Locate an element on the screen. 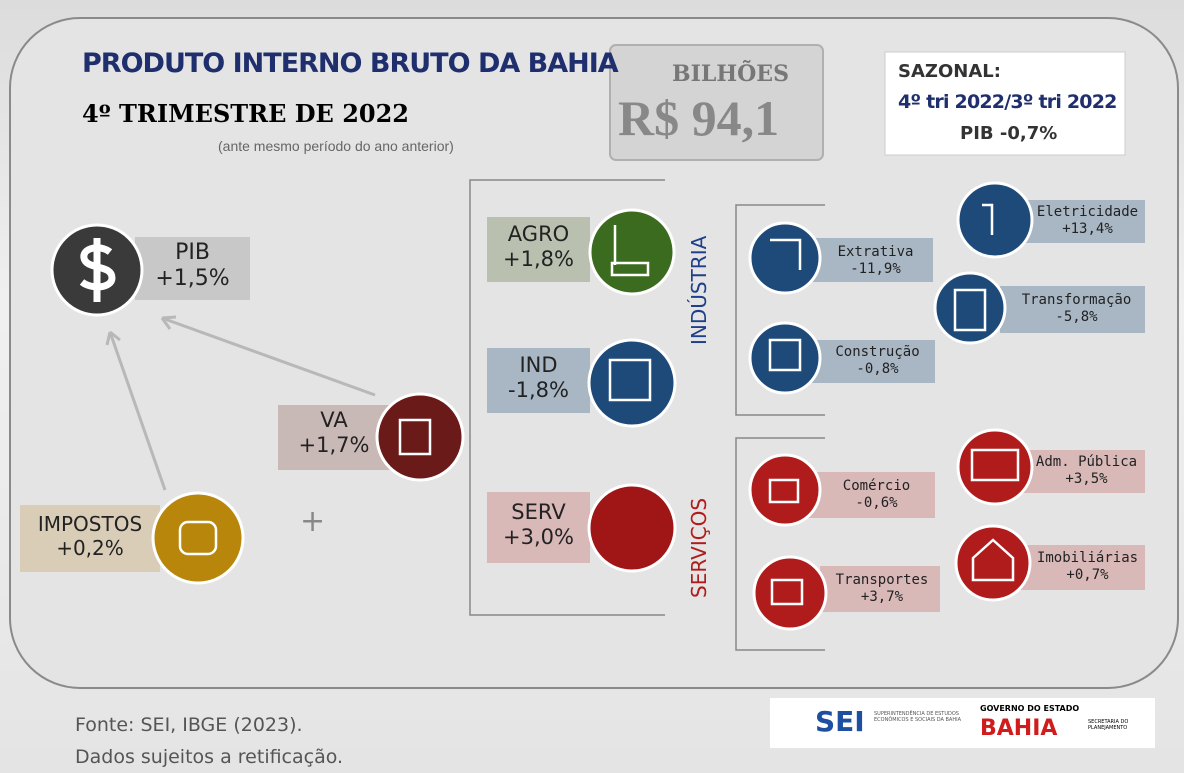 Image resolution: width=1184 pixels, height=773 pixels. item-label: Construção is located at coordinates (877, 352).